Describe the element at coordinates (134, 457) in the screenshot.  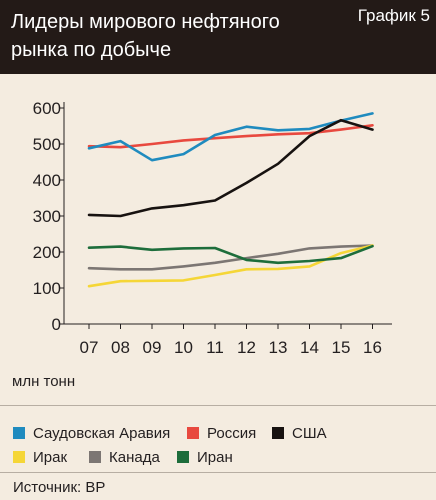
I see `legend-label: Канада` at that location.